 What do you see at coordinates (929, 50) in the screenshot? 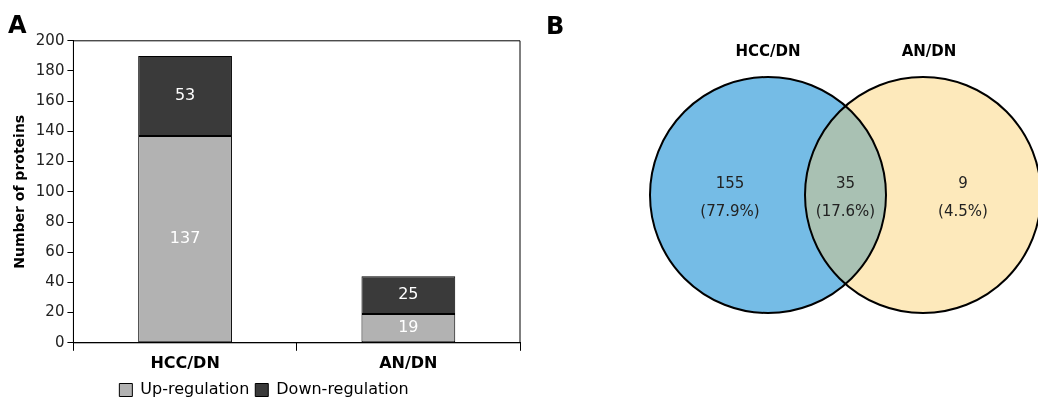
I see `text: AN/DN` at bounding box center [929, 50].